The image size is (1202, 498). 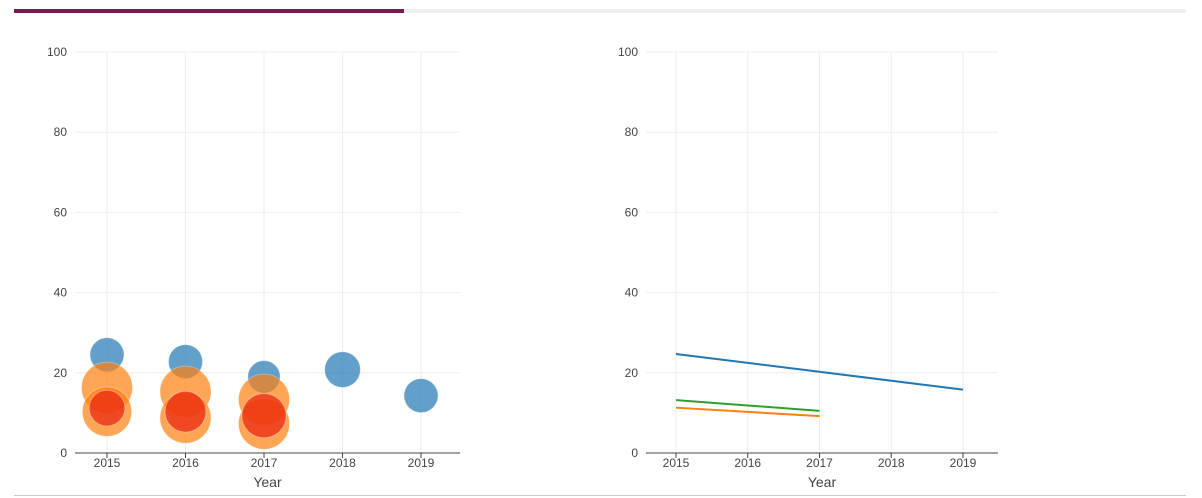 What do you see at coordinates (185, 463) in the screenshot?
I see `bubble-chart-x-tick-label: 2016` at bounding box center [185, 463].